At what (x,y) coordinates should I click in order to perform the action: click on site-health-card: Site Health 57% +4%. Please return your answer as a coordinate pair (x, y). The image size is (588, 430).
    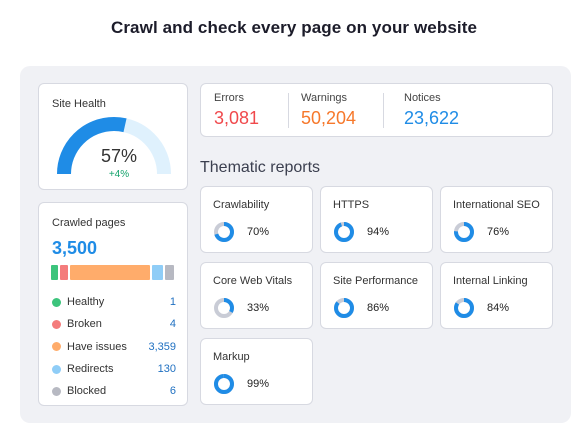
    Looking at the image, I should click on (113, 136).